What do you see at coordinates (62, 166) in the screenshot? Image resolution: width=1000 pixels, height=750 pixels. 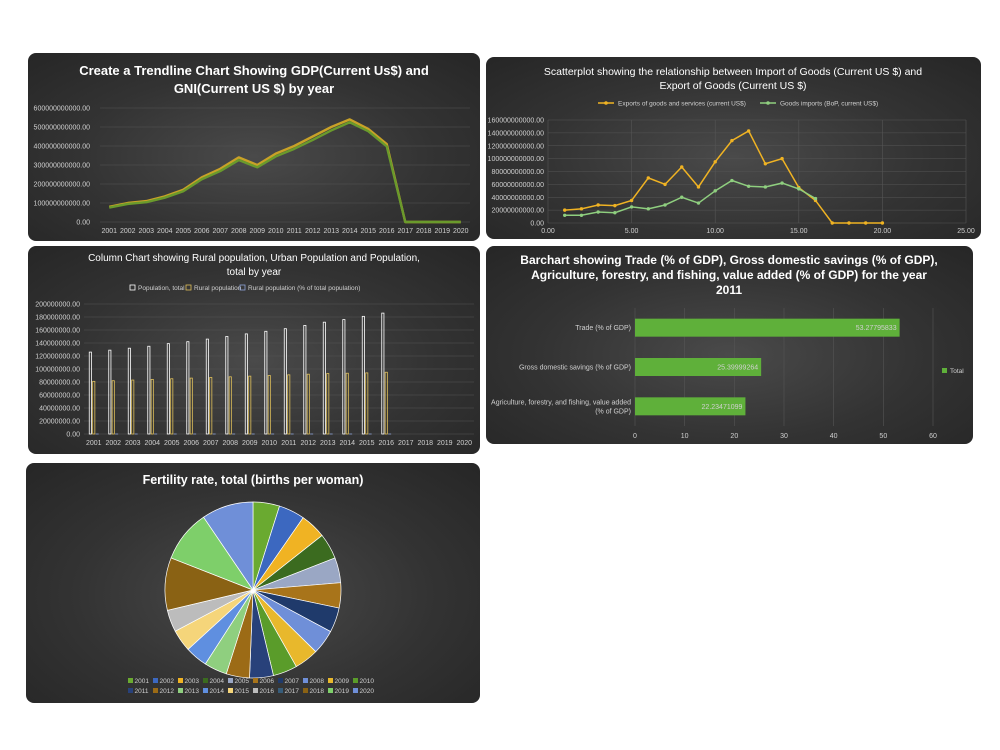 I see `y-tick-label: 300000000000.00` at bounding box center [62, 166].